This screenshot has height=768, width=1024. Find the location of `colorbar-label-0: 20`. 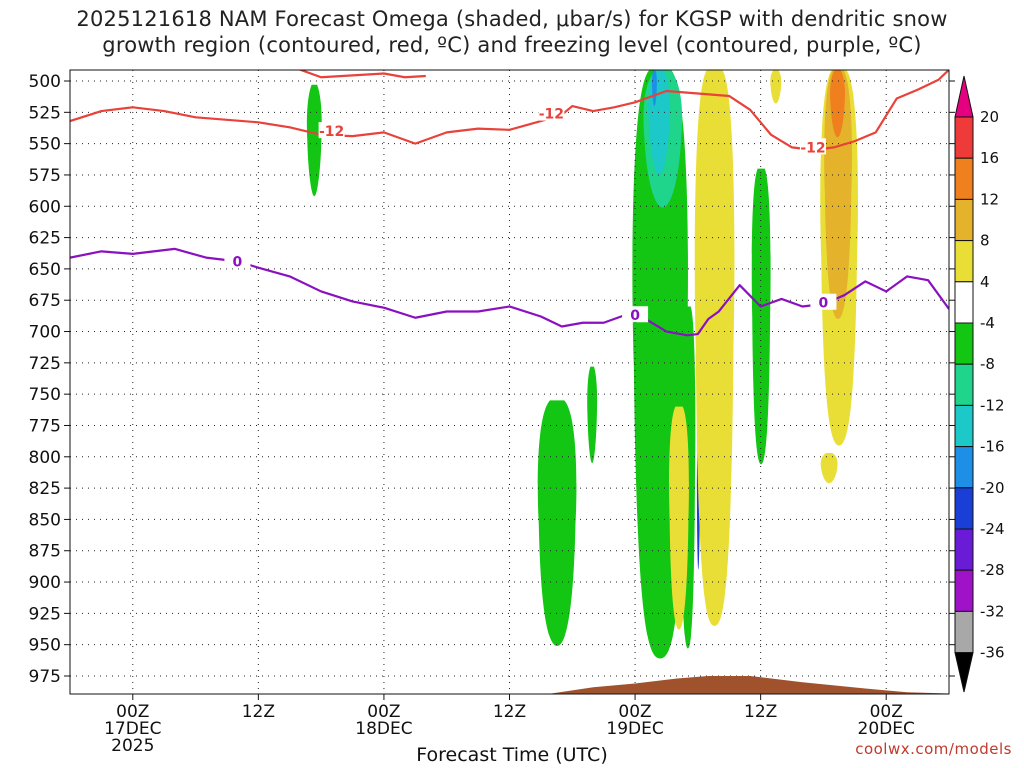

colorbar-label-0: 20 is located at coordinates (989, 117).